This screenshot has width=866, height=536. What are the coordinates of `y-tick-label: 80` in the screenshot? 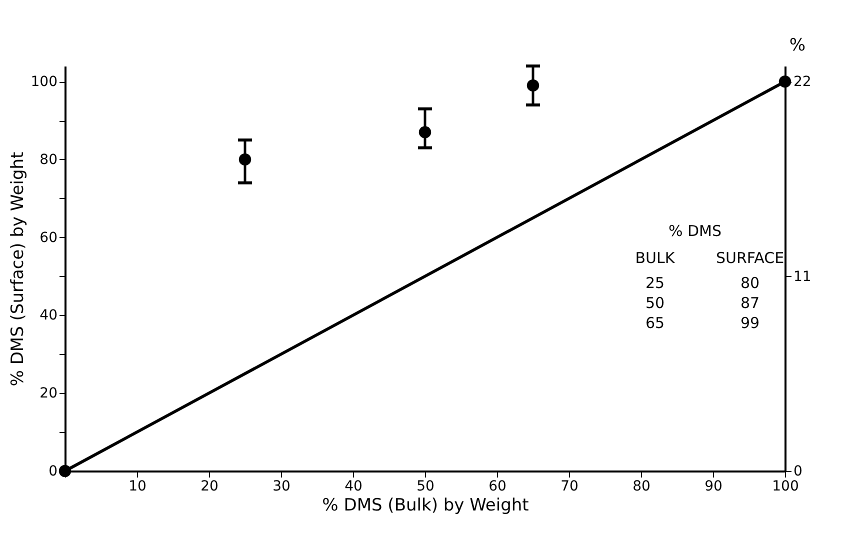 It's located at (49, 160).